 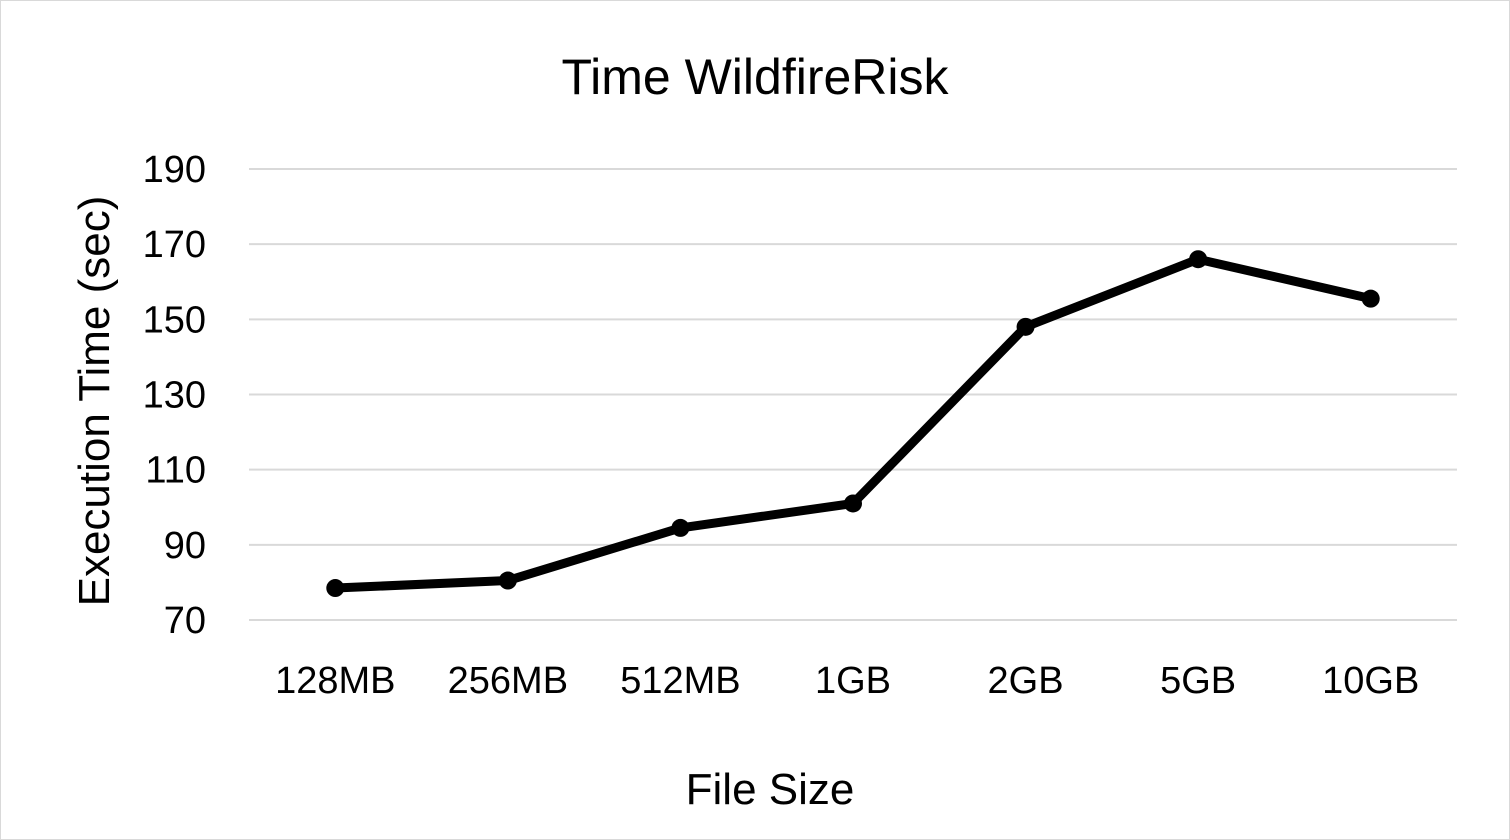 I want to click on x-tick-label: 512MB, so click(x=680, y=681).